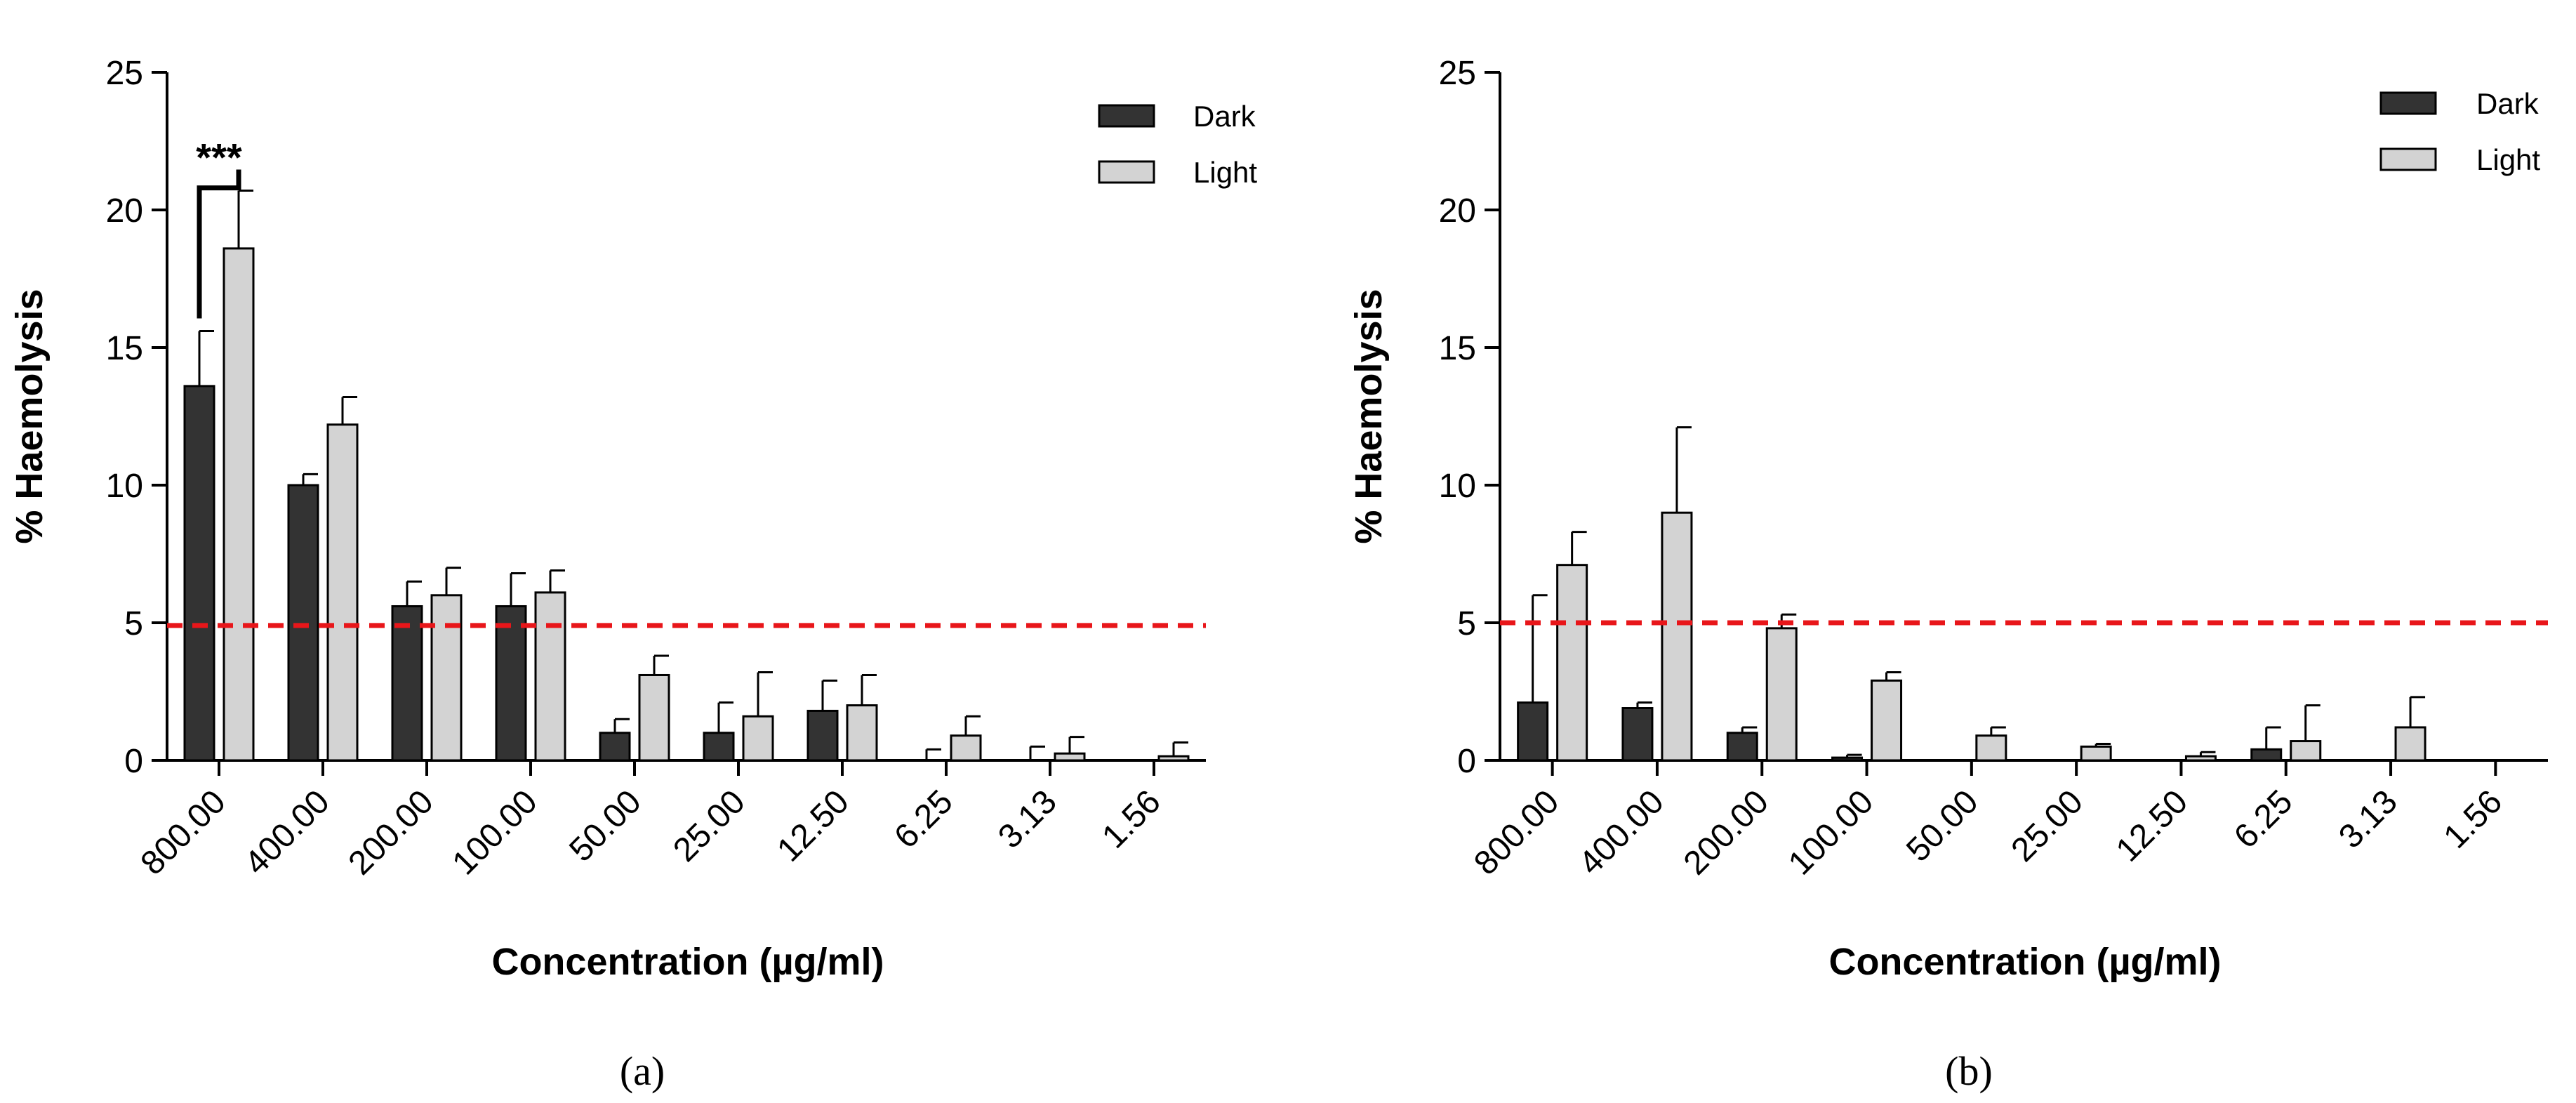 The image size is (2576, 1103). I want to click on bar-dark-6.25, so click(2266, 755).